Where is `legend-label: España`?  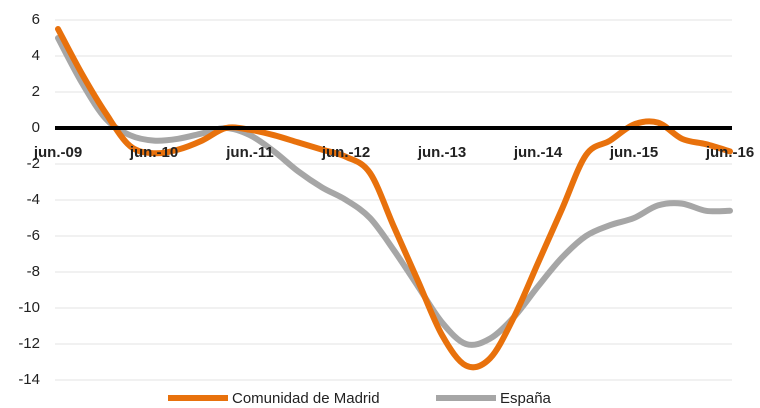
legend-label: España is located at coordinates (526, 398).